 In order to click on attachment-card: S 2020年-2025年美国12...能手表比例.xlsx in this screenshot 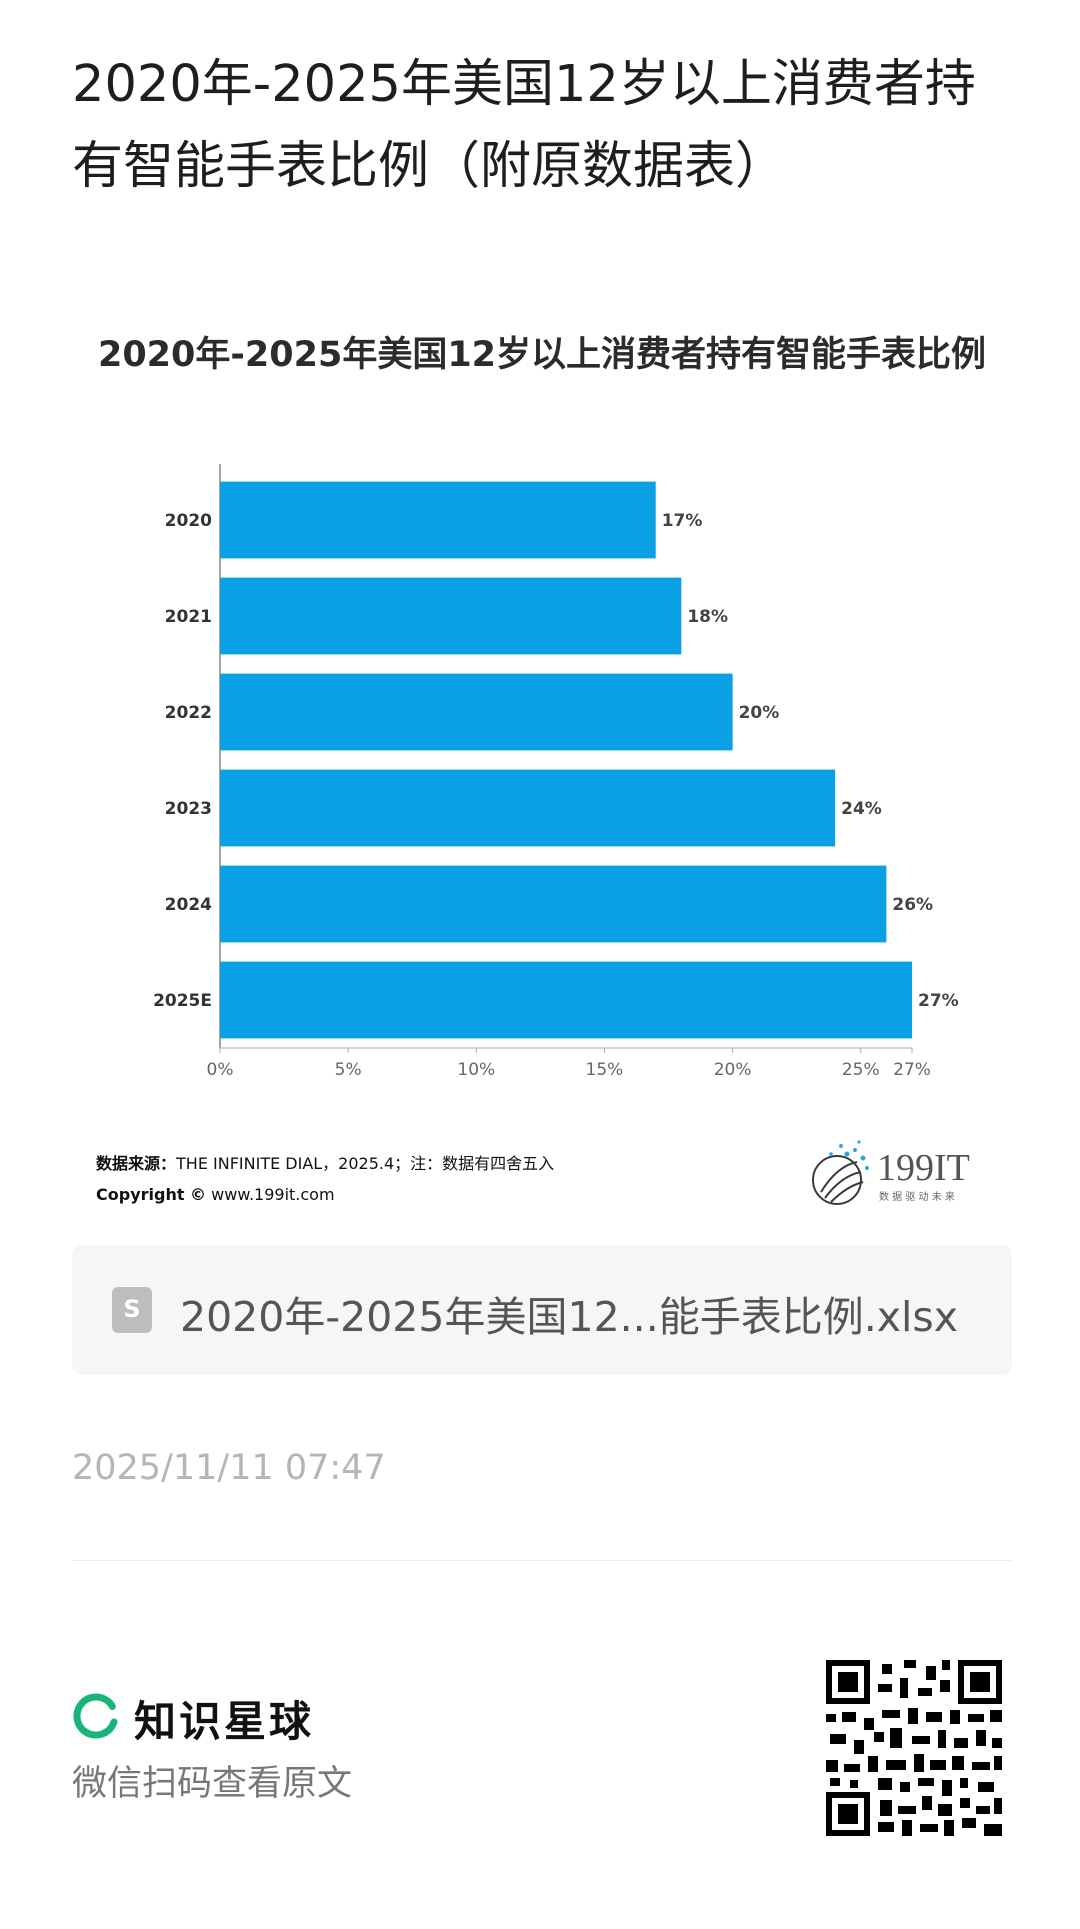, I will do `click(542, 1310)`.